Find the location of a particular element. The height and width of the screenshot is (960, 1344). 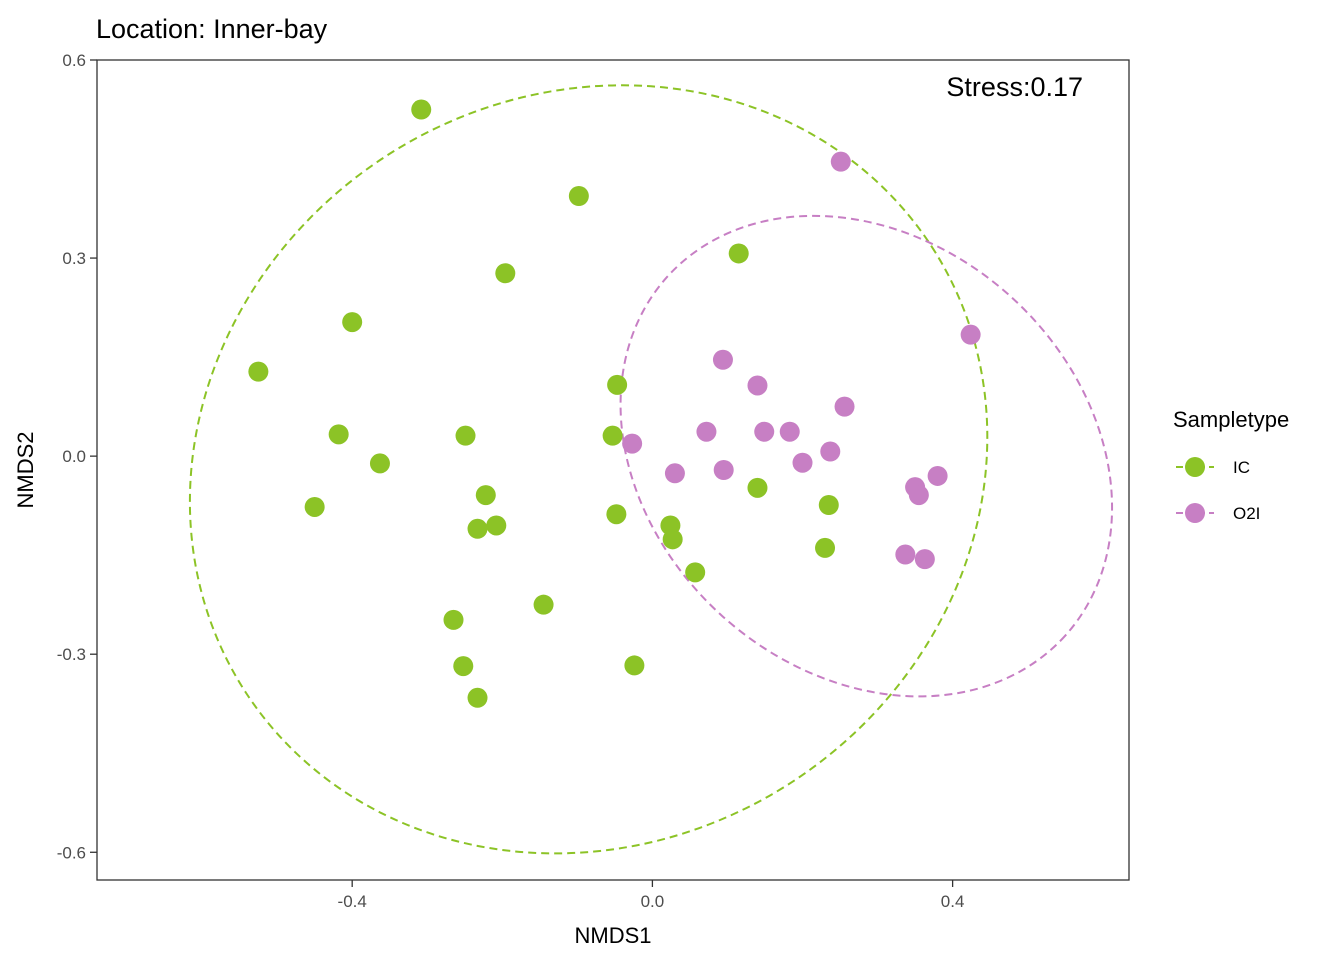

y-axis: 0.6 0.3 0.0 -0.3 -0.6 is located at coordinates (77, 456).